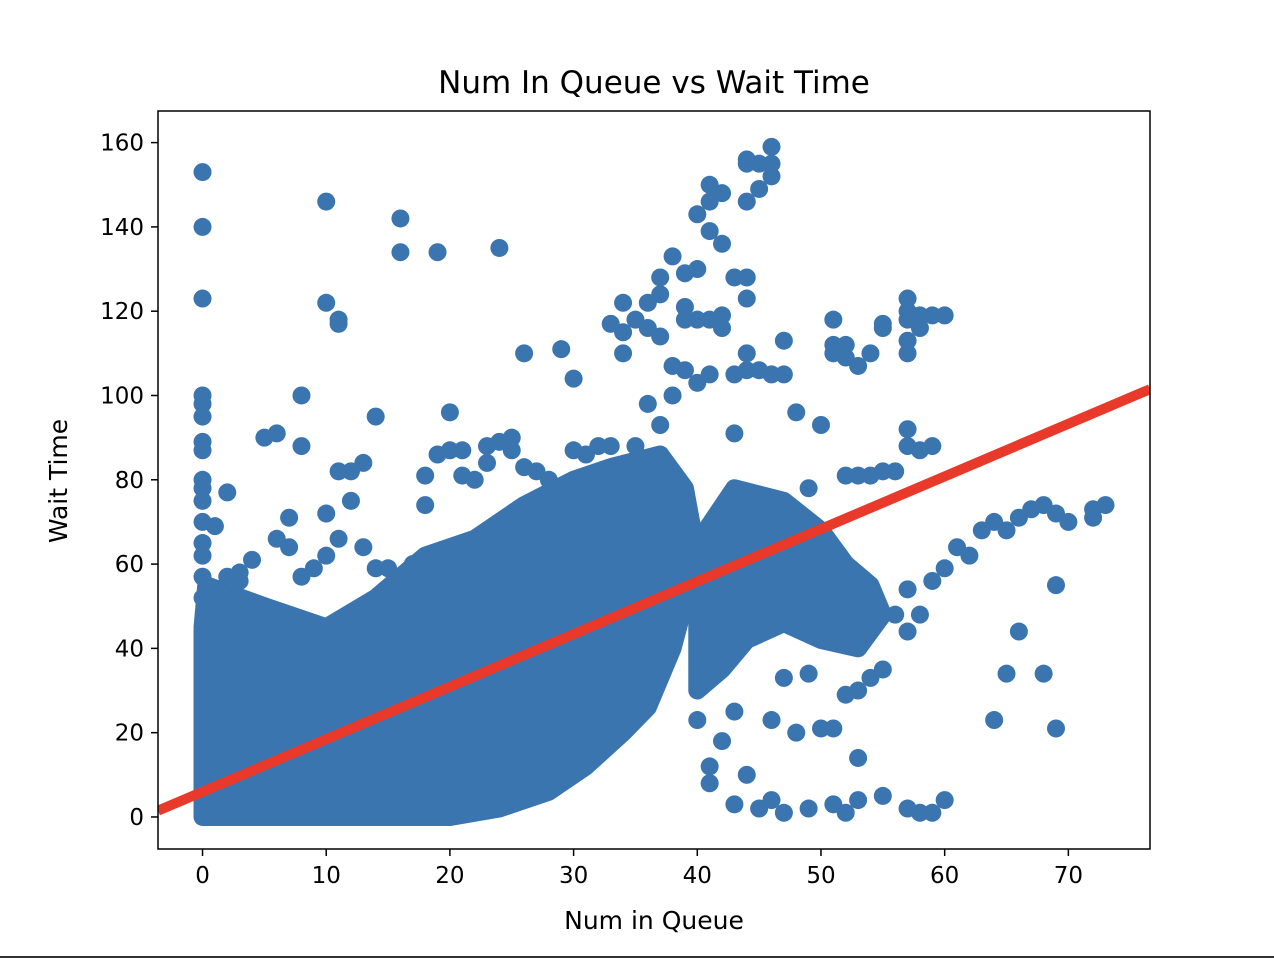 The height and width of the screenshot is (958, 1274). What do you see at coordinates (129, 481) in the screenshot?
I see `y-axis-ticks: 0 20 40 60 80 100 120 140 160` at bounding box center [129, 481].